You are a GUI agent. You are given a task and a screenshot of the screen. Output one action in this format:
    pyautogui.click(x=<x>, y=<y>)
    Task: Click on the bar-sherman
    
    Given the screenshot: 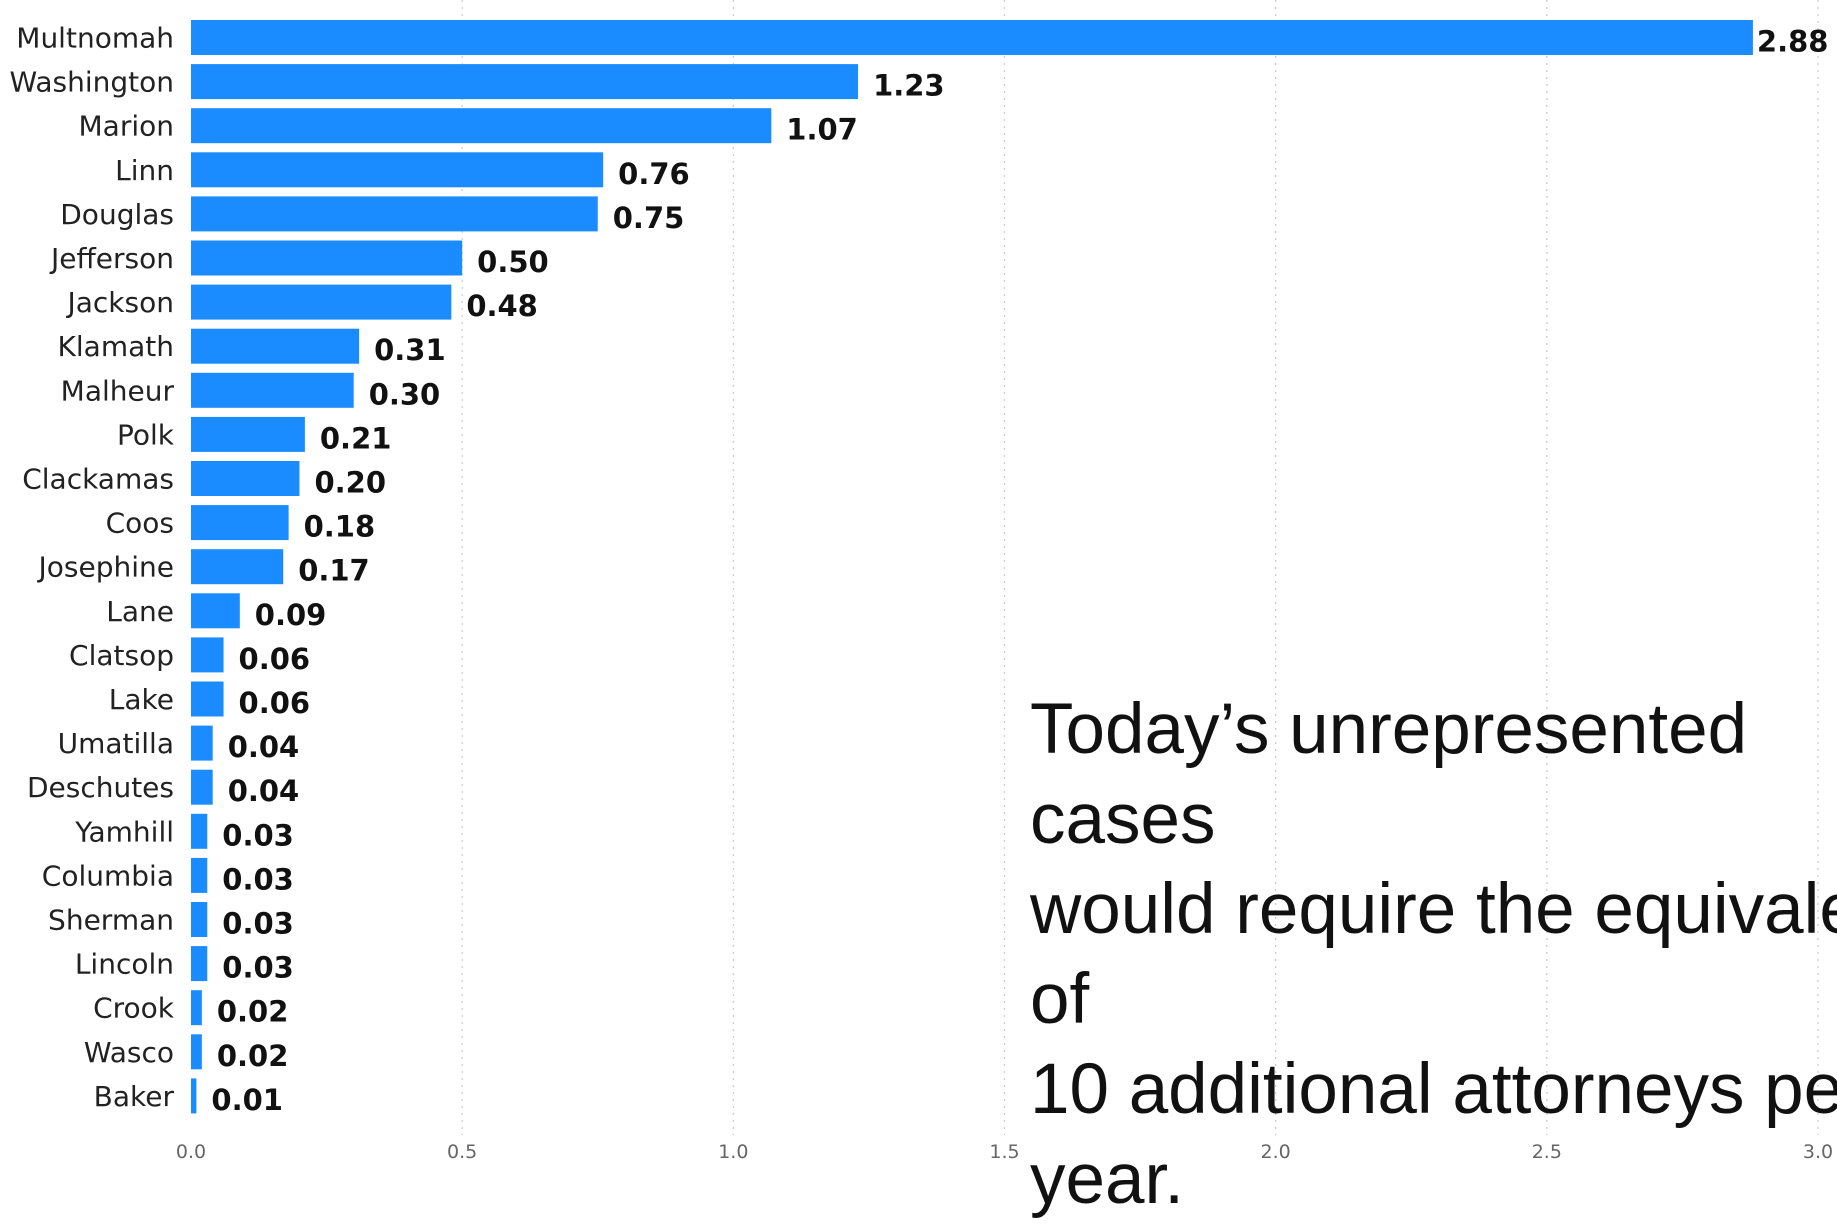 What is the action you would take?
    pyautogui.click(x=199, y=919)
    